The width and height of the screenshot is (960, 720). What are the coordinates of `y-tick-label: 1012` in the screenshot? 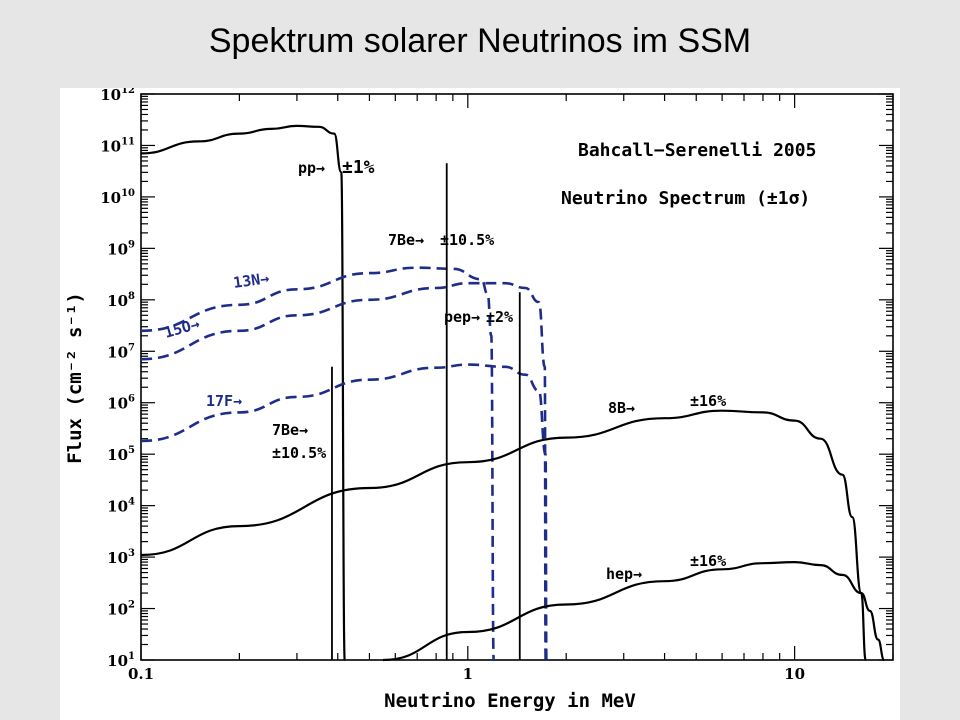 It's located at (117, 96).